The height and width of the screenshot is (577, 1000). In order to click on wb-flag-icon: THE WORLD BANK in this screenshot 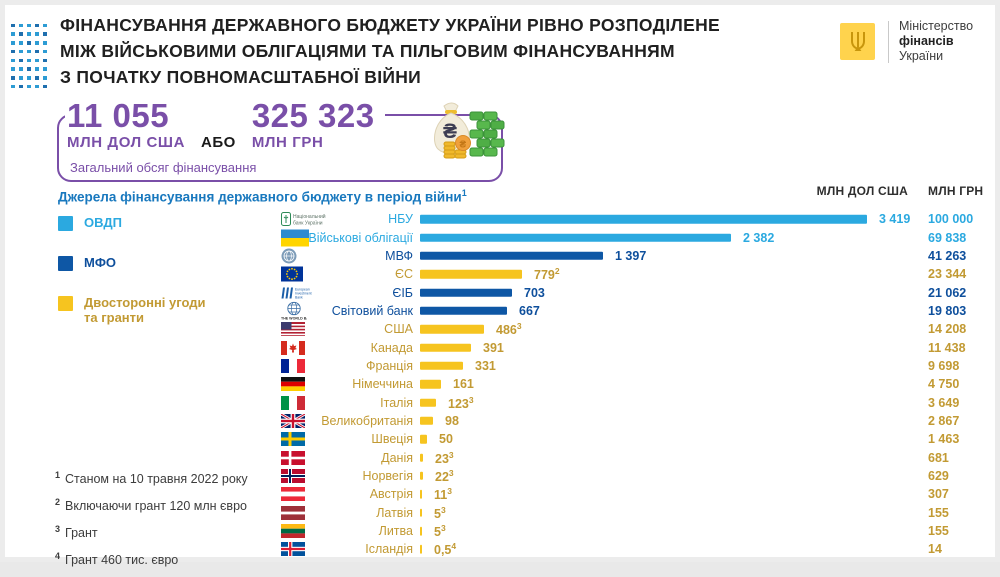, I will do `click(298, 310)`.